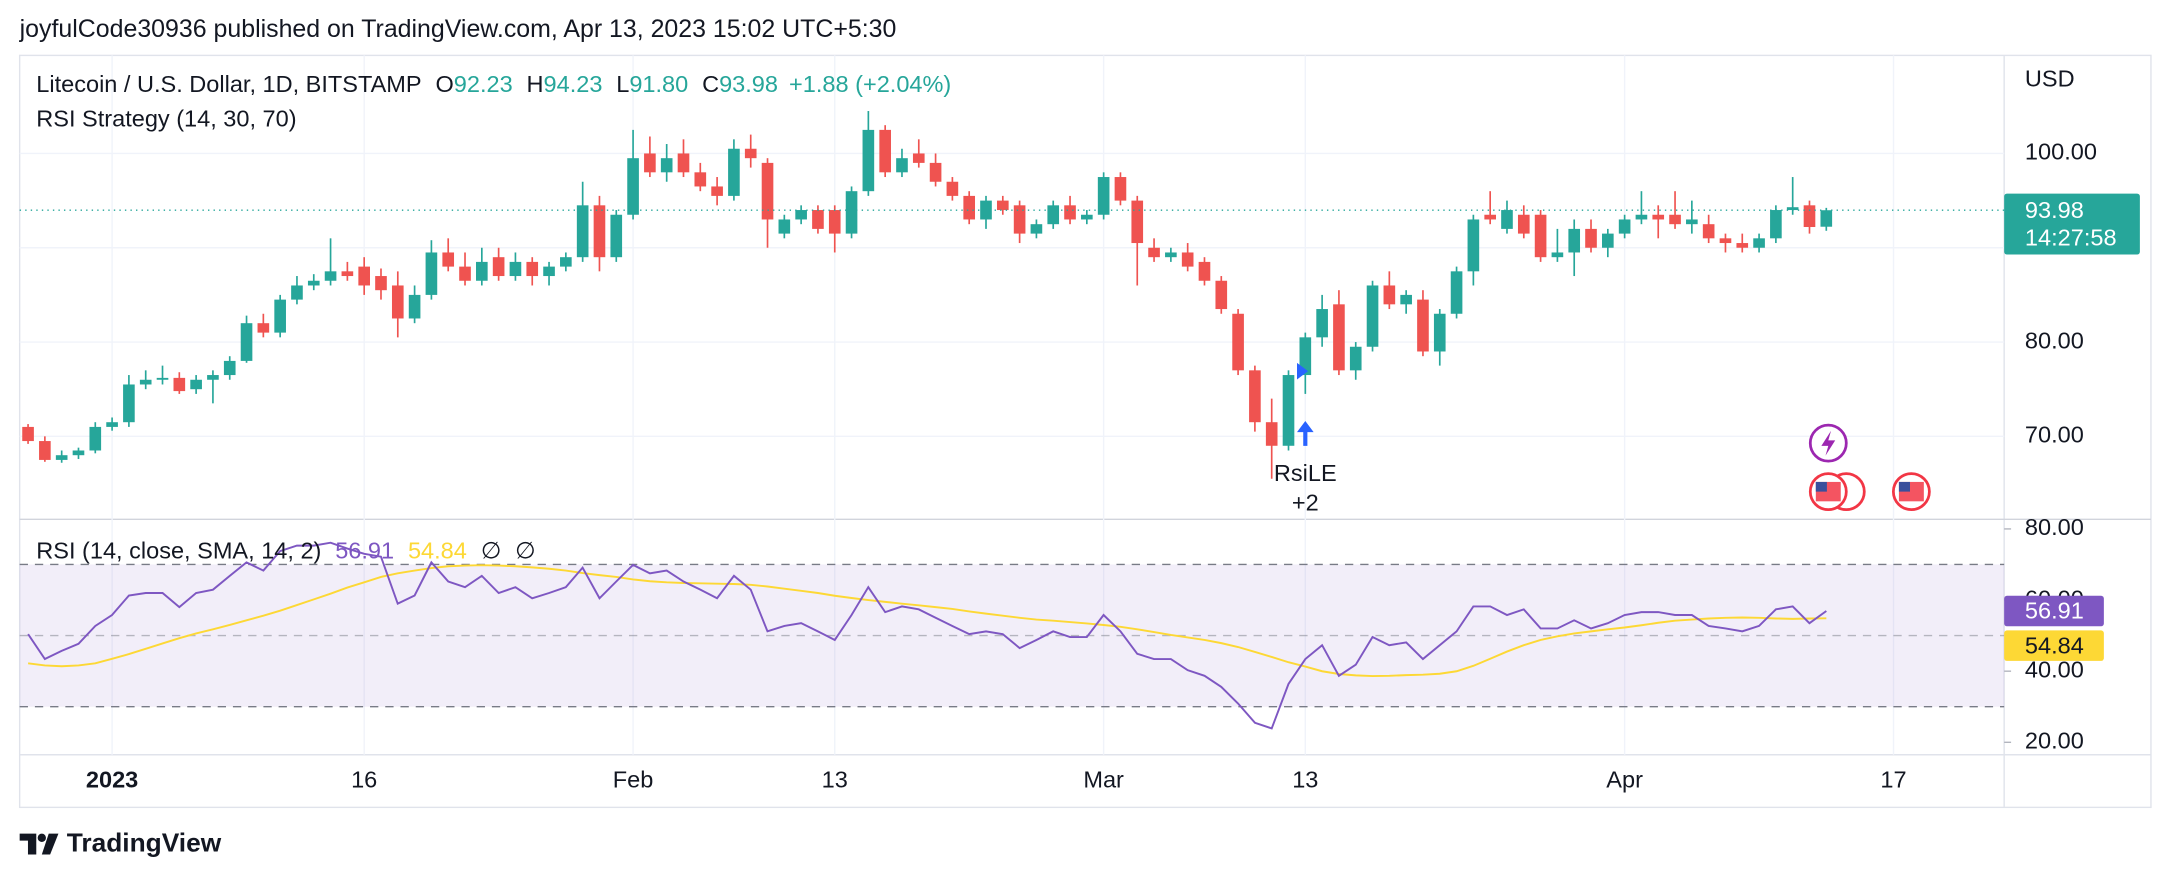  What do you see at coordinates (1821, 486) in the screenshot?
I see `flag` at bounding box center [1821, 486].